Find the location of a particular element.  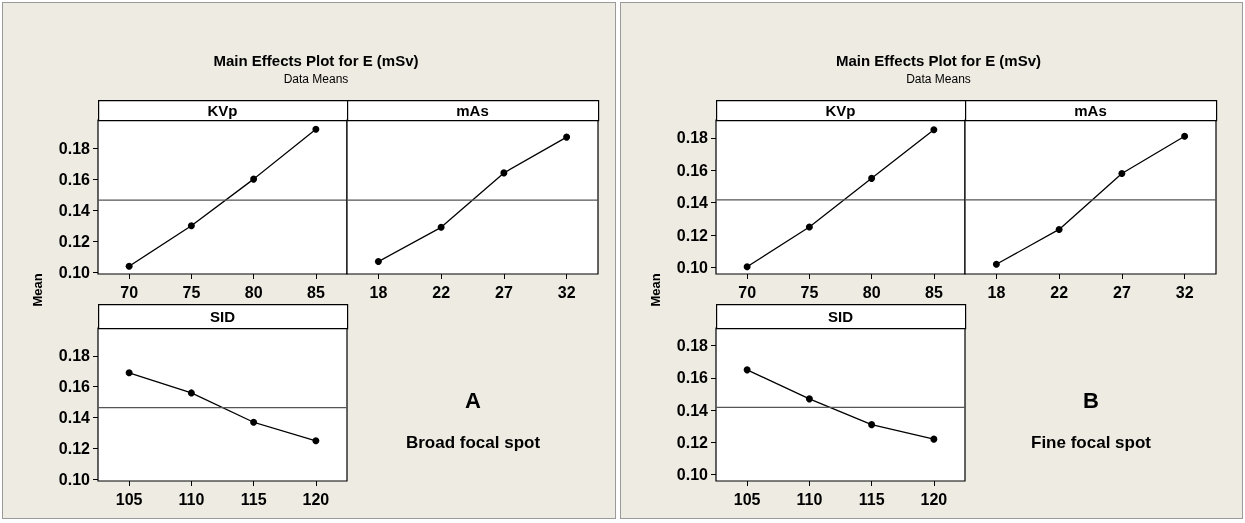

text: A is located at coordinates (473, 400).